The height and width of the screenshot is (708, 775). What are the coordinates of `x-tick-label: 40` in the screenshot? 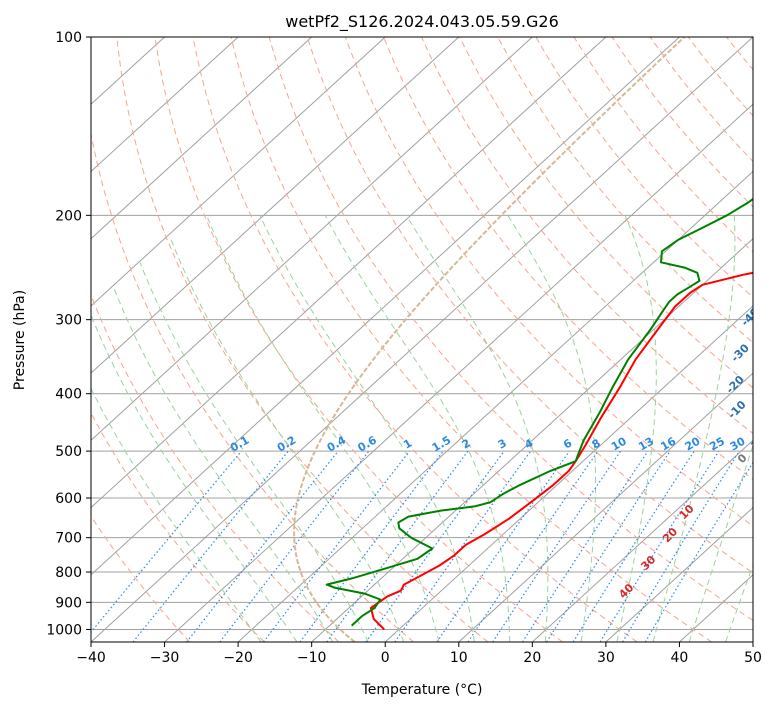 It's located at (680, 658).